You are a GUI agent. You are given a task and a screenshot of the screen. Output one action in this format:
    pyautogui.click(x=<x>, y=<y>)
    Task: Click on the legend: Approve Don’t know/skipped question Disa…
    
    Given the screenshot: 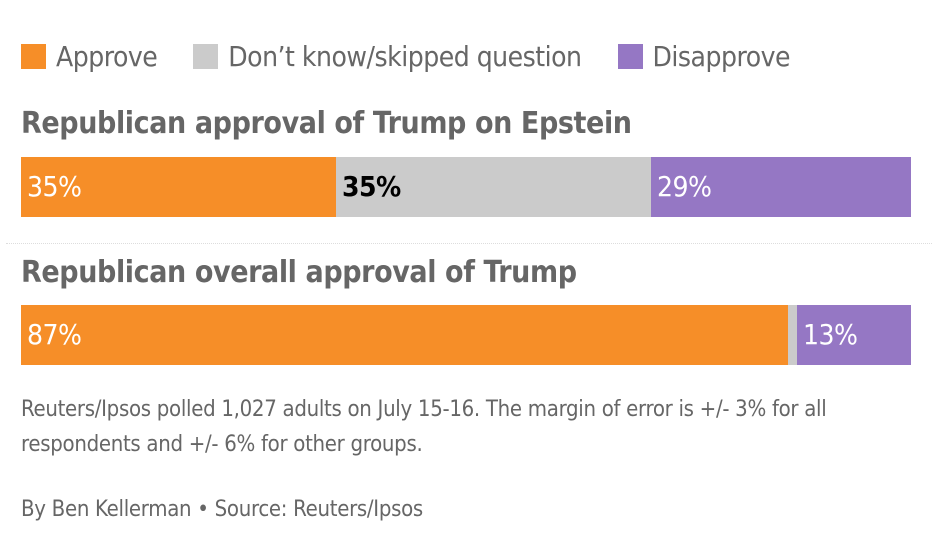 What is the action you would take?
    pyautogui.click(x=423, y=56)
    